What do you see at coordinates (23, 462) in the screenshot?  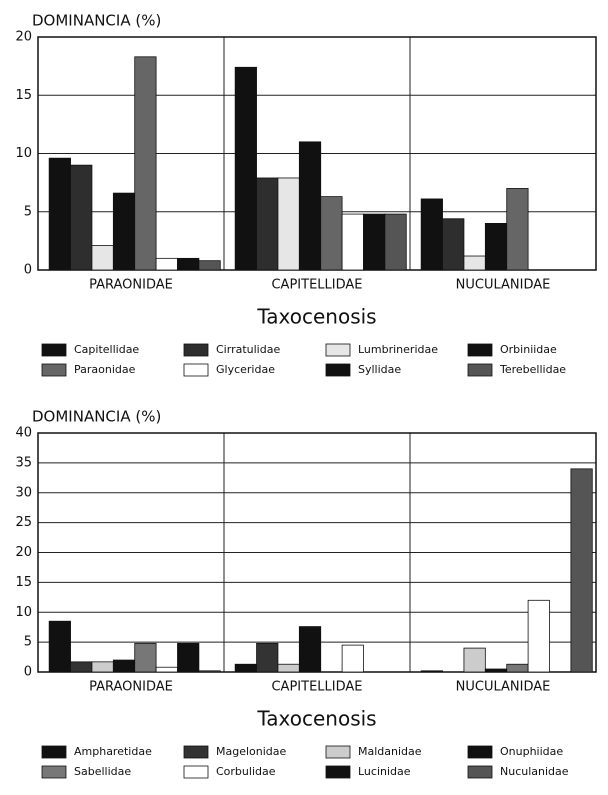 I see `y-tick-label: 35` at bounding box center [23, 462].